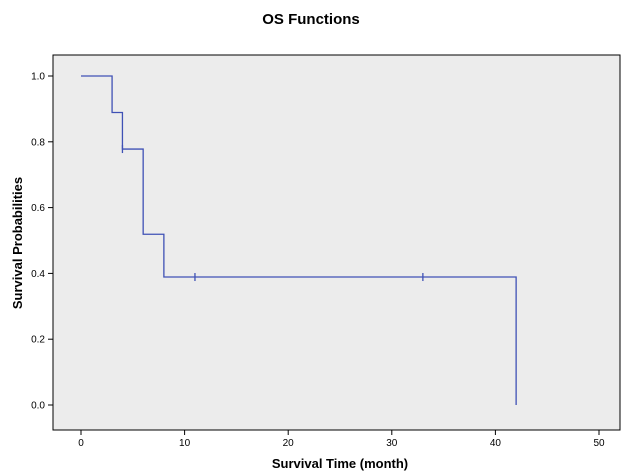 The width and height of the screenshot is (622, 474). What do you see at coordinates (289, 443) in the screenshot?
I see `x-tick-label: 20` at bounding box center [289, 443].